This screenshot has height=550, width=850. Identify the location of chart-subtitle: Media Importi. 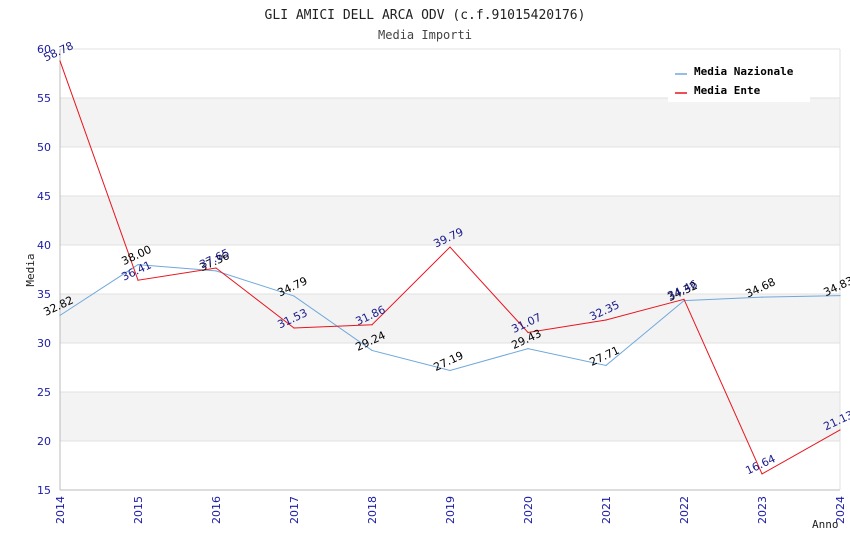
(425, 35).